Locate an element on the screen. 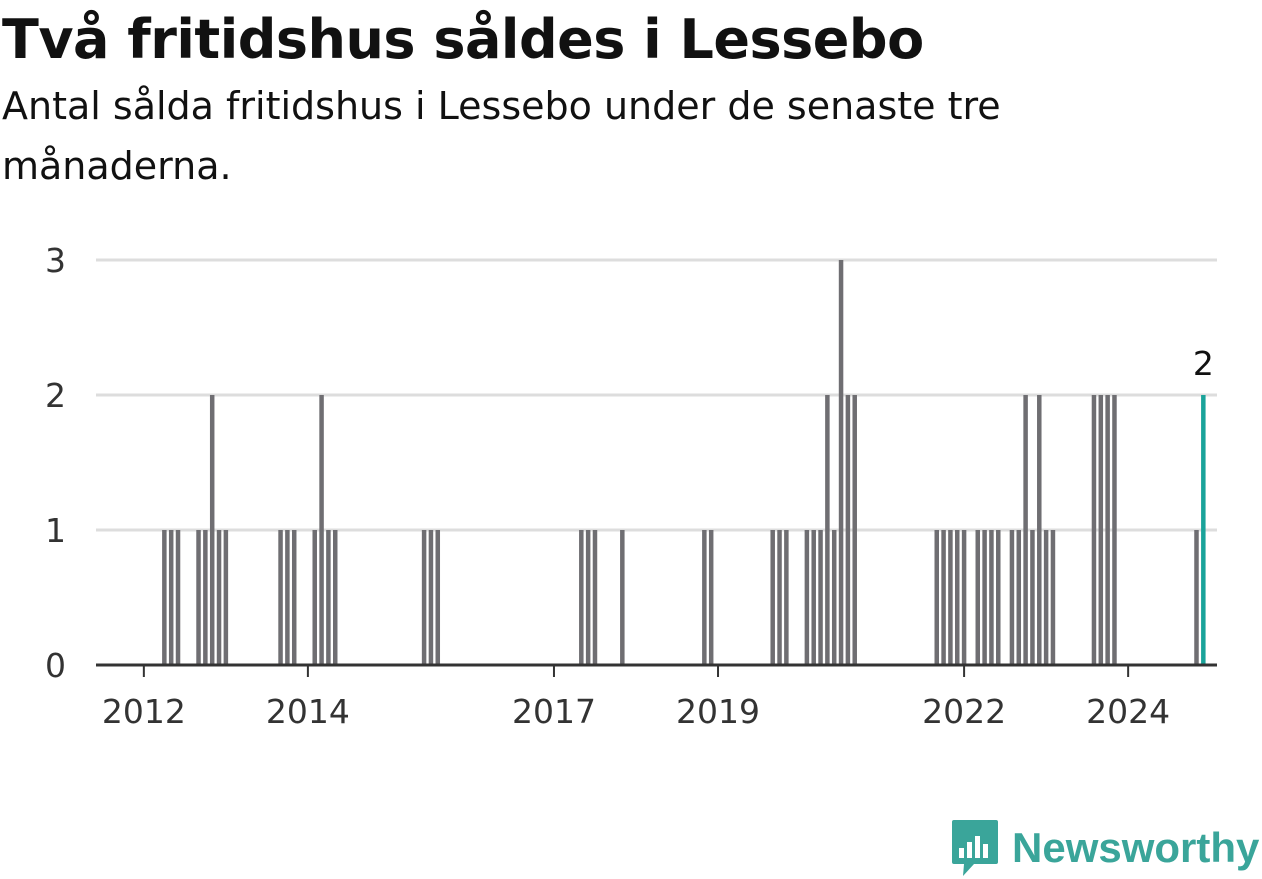 This screenshot has width=1262, height=879. highlight-bar is located at coordinates (1203, 530).